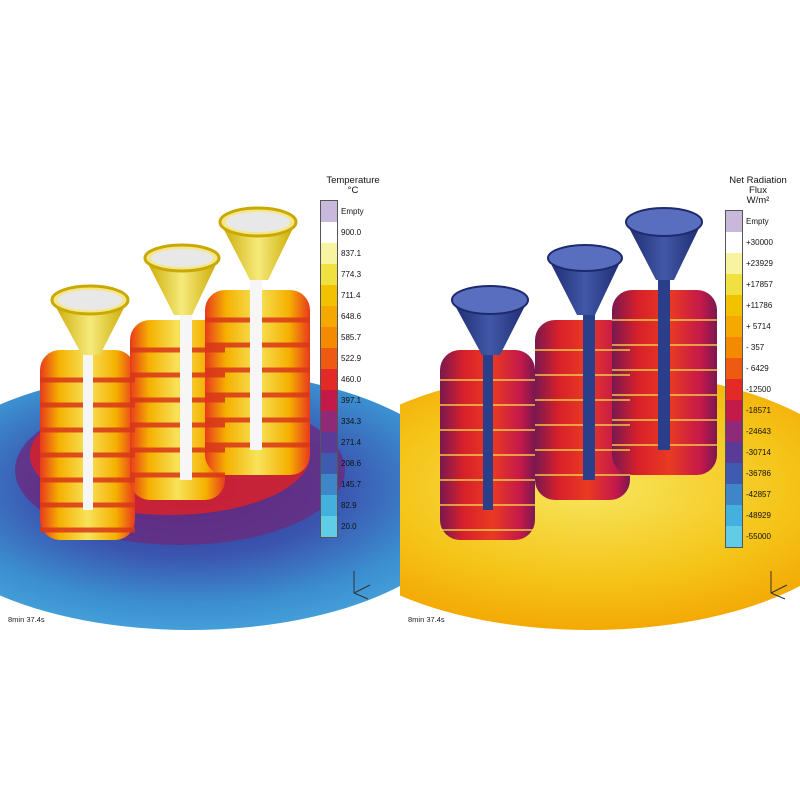  What do you see at coordinates (351, 379) in the screenshot?
I see `legend-label: 460.0` at bounding box center [351, 379].